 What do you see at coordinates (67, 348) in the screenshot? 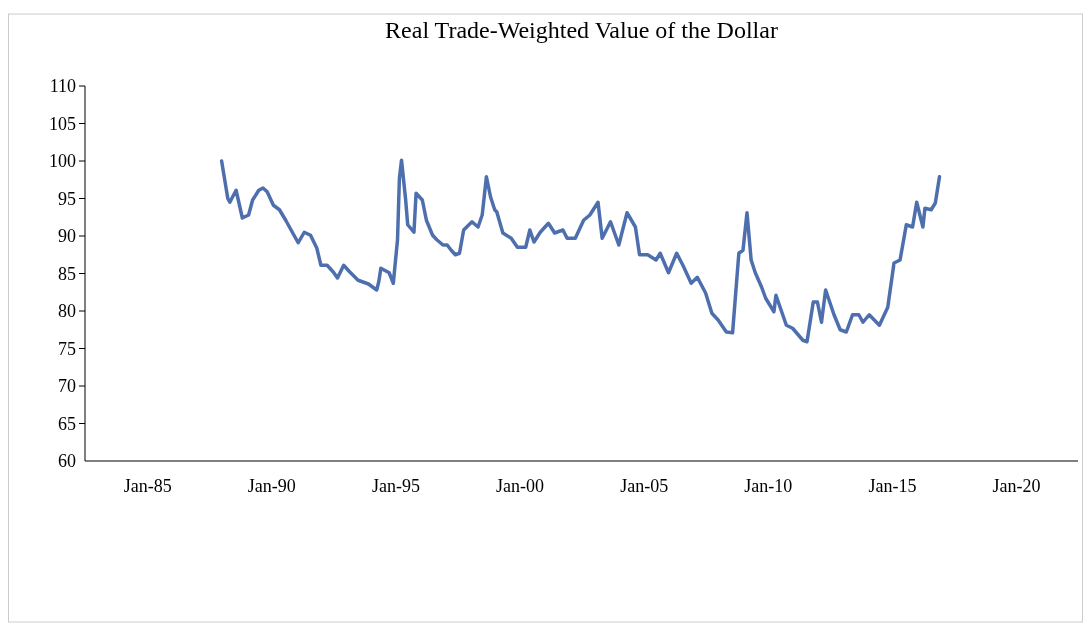
I see `y-tick-label: 75` at bounding box center [67, 348].